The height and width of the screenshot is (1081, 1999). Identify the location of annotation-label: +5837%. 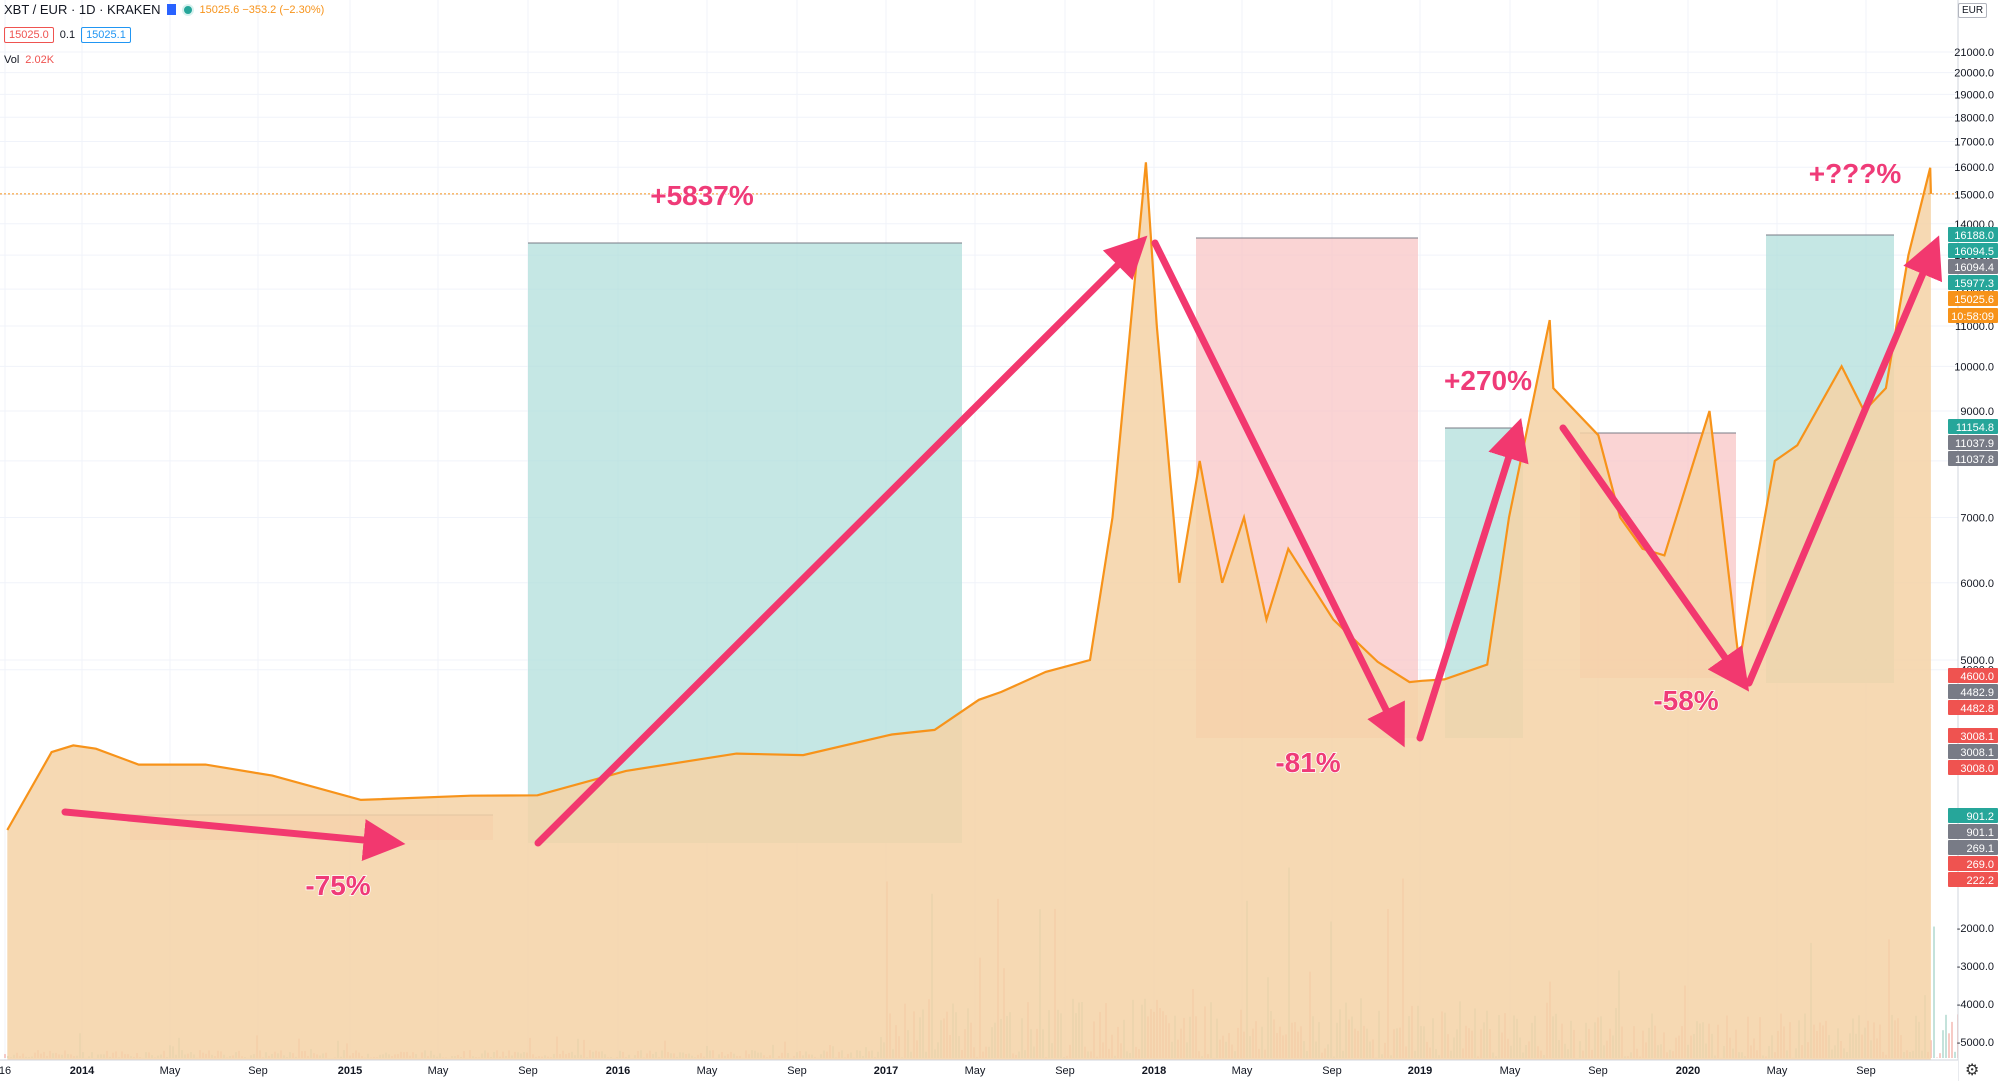
(702, 195).